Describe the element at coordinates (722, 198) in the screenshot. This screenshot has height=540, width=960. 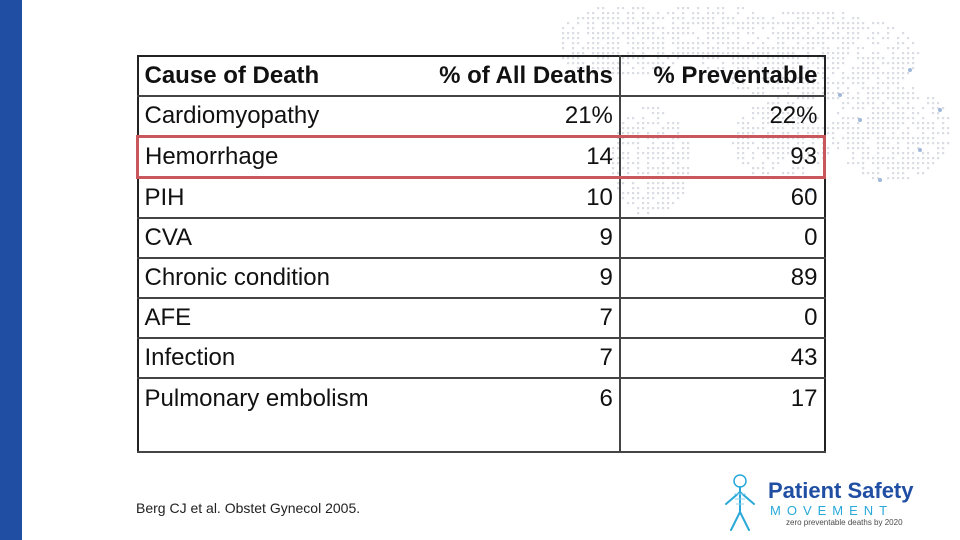
I see `cell-pct-preventable: 60` at that location.